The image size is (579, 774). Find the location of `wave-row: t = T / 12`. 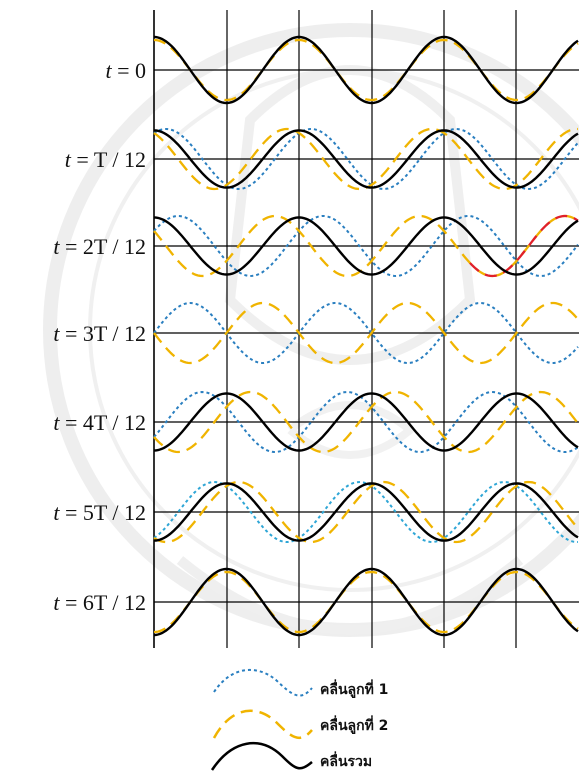

wave-row: t = T / 12 is located at coordinates (322, 159).